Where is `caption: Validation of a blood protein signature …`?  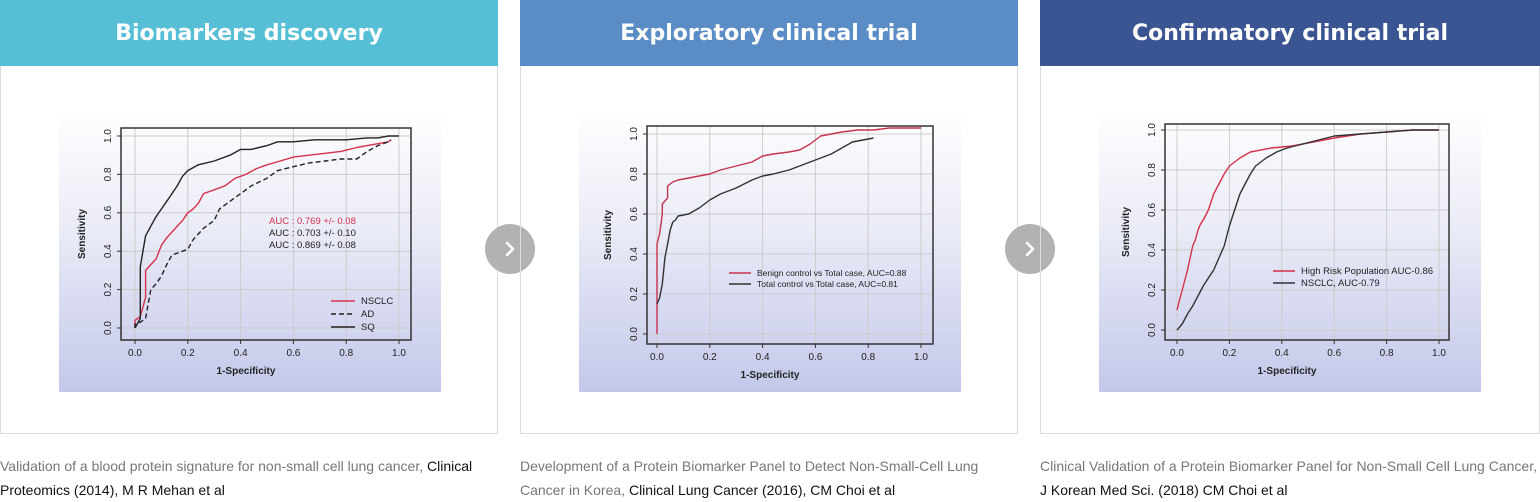
caption: Validation of a blood protein signature … is located at coordinates (249, 478).